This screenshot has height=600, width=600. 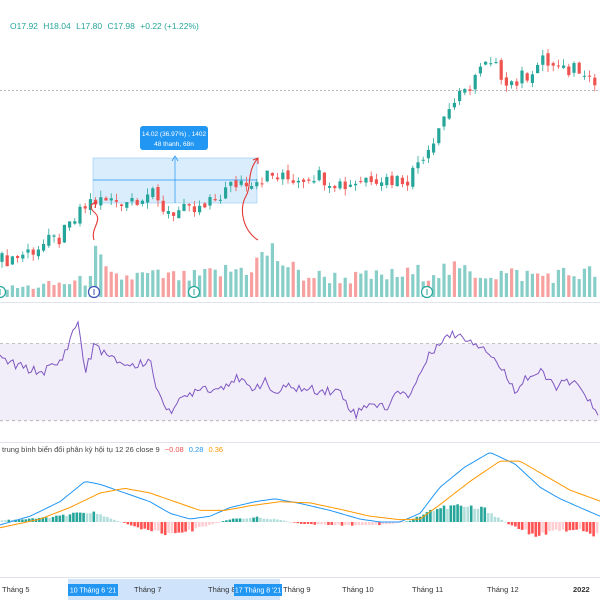 I want to click on macd-legend-signal: 0.36, so click(x=216, y=449).